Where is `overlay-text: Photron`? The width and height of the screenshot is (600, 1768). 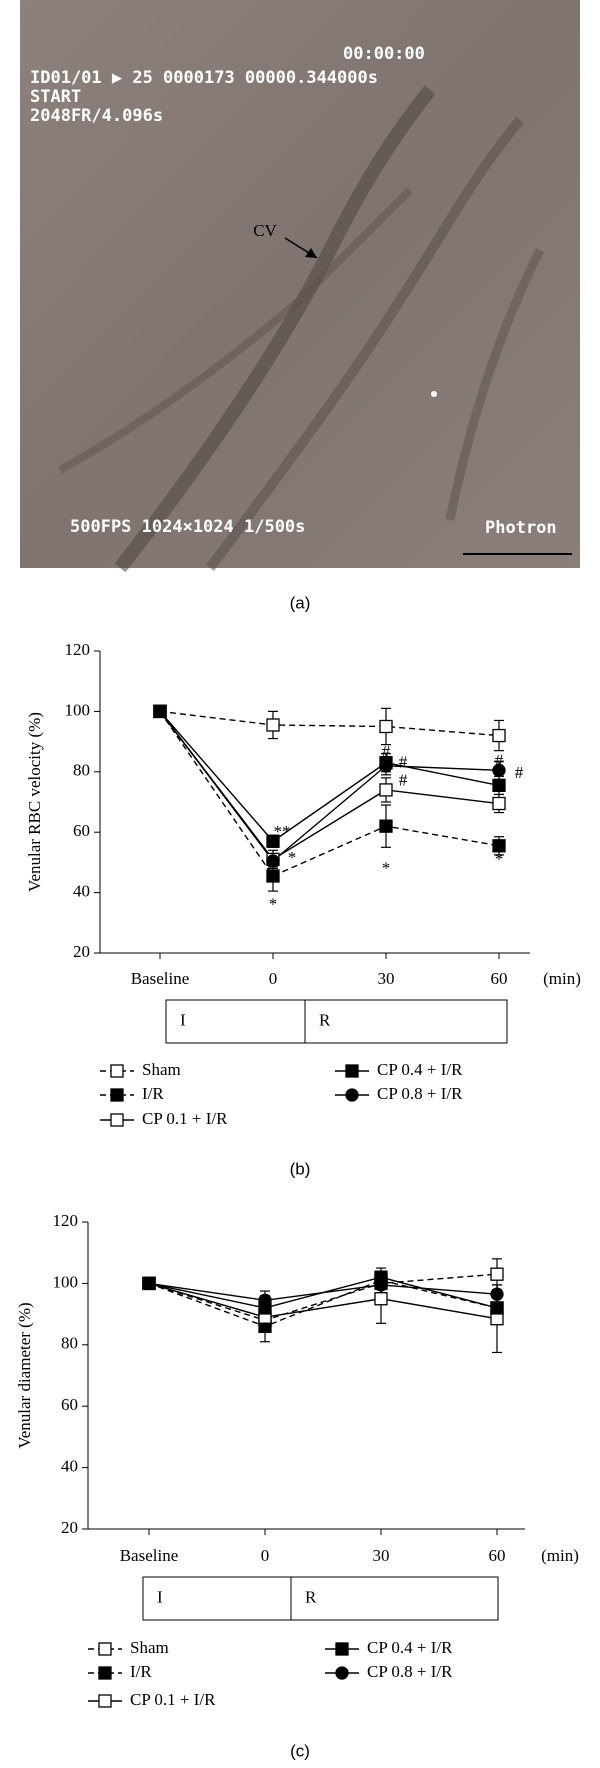
overlay-text: Photron is located at coordinates (521, 528).